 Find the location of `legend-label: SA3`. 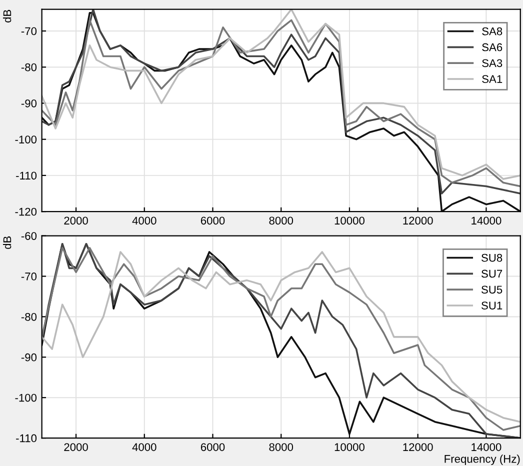

legend-label: SA3 is located at coordinates (492, 63).